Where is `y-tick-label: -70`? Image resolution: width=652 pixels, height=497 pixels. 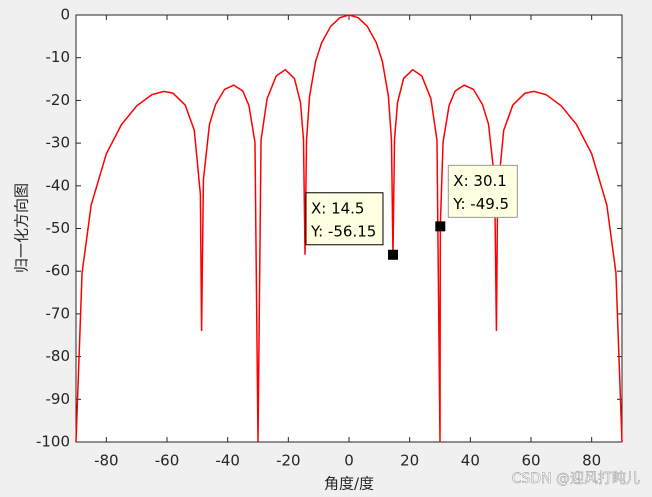
y-tick-label: -70 is located at coordinates (58, 313).